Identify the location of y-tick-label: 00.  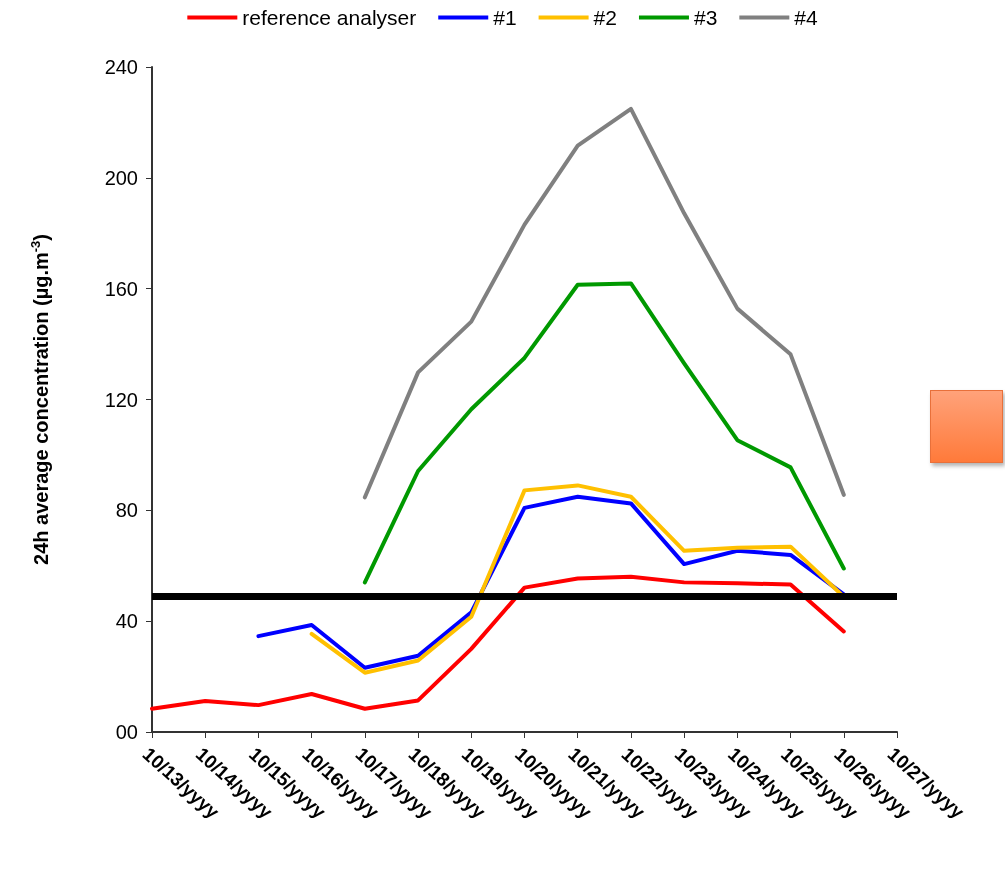
(126, 732).